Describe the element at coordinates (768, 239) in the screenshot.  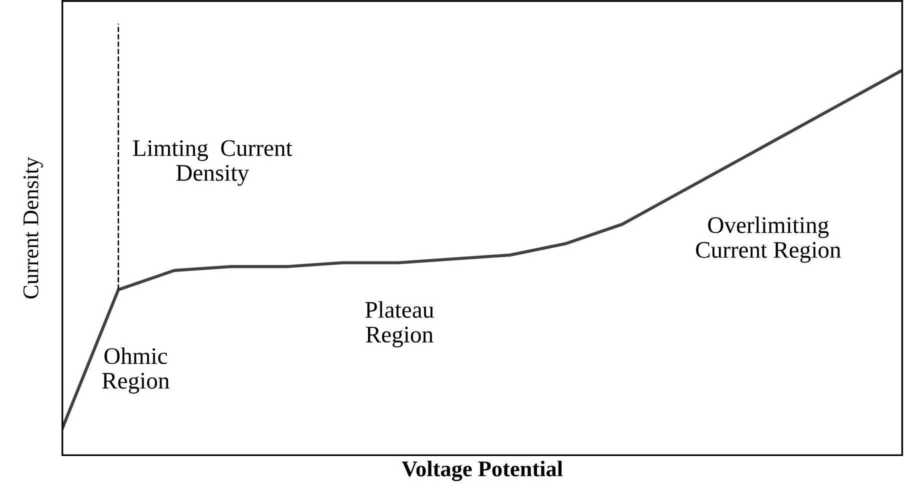
I see `annotation: Overlimiting Current Region` at that location.